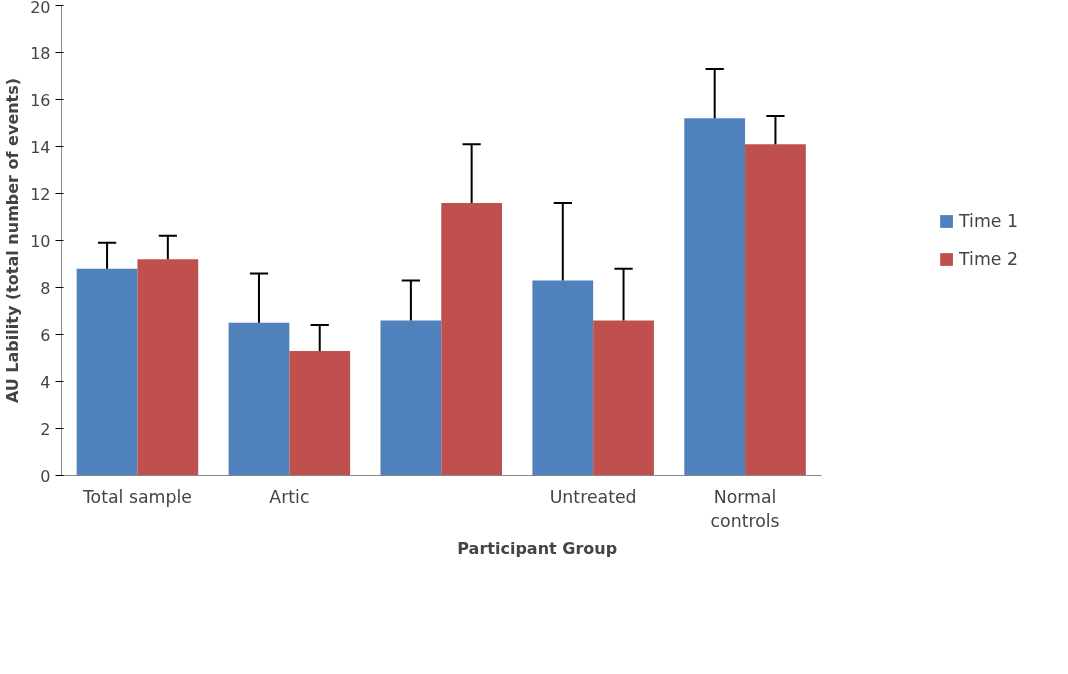  What do you see at coordinates (40, 8) in the screenshot?
I see `y-tick-label: 20` at bounding box center [40, 8].